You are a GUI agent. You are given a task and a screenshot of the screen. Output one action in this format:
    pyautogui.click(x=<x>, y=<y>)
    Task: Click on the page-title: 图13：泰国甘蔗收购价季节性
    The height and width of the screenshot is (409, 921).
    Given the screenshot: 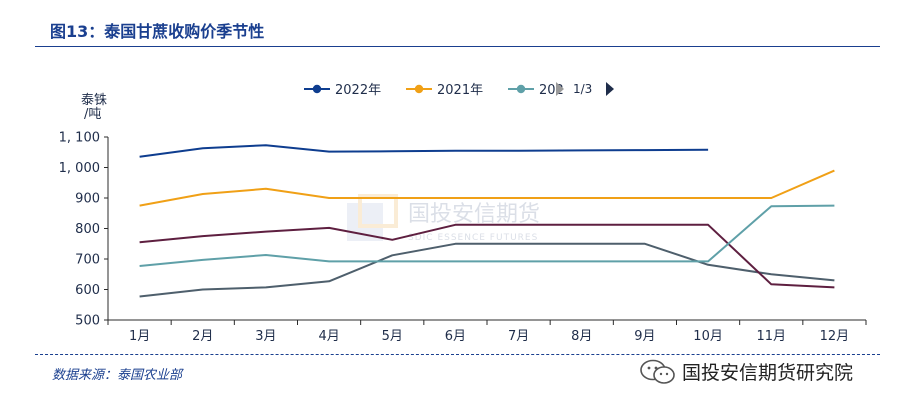 What is the action you would take?
    pyautogui.click(x=157, y=31)
    